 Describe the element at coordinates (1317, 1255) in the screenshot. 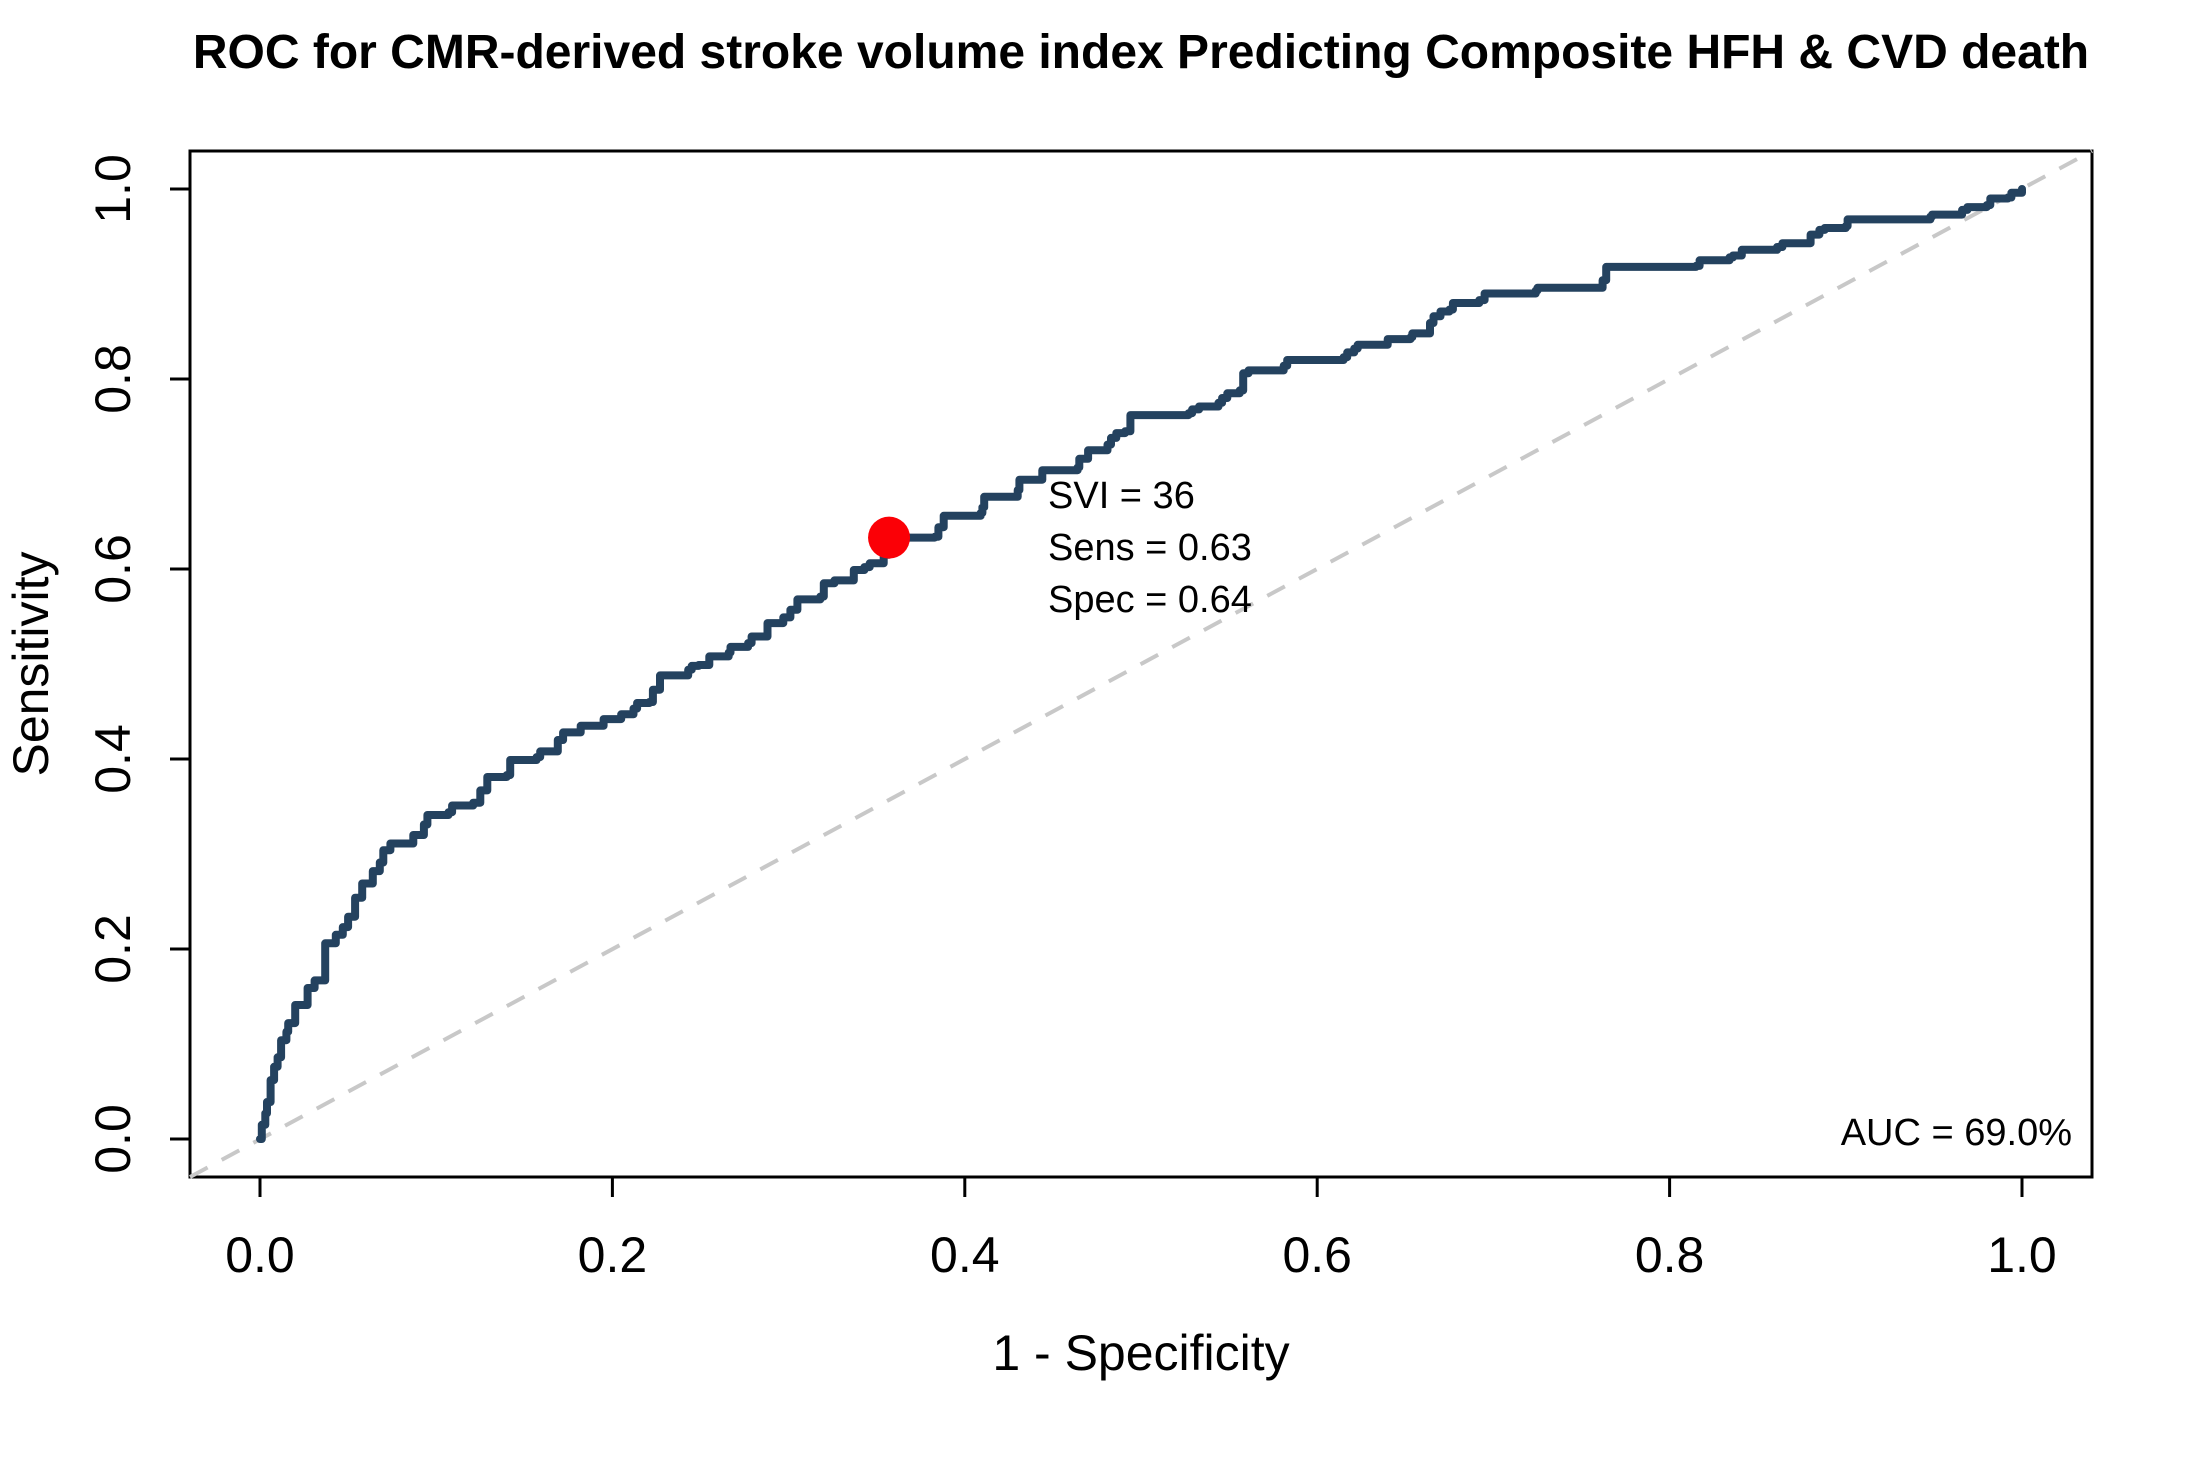

I see `x-tick-label: 0.6` at that location.